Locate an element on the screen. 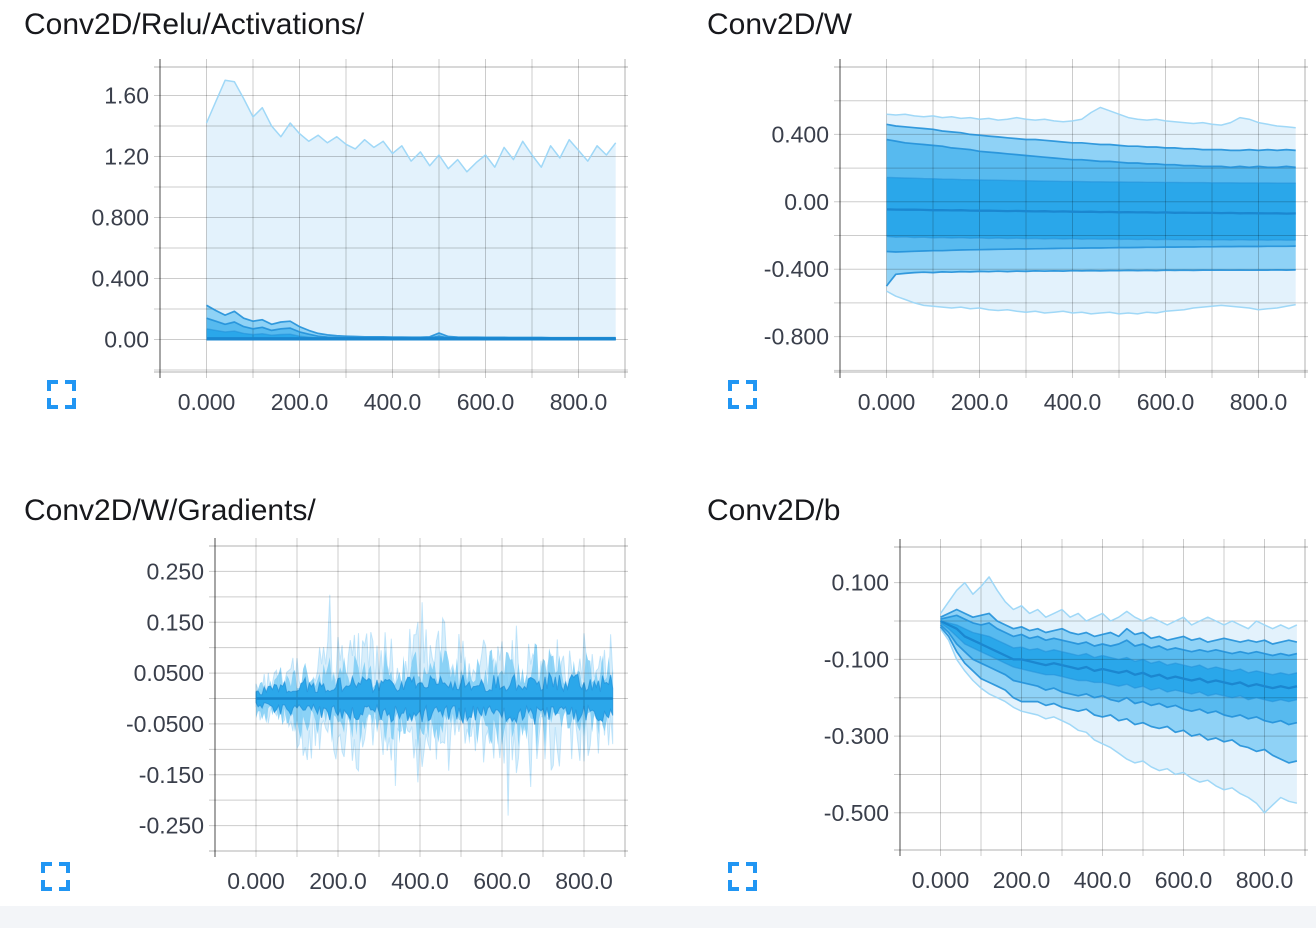  y-tick-label: -0.100 is located at coordinates (856, 659).